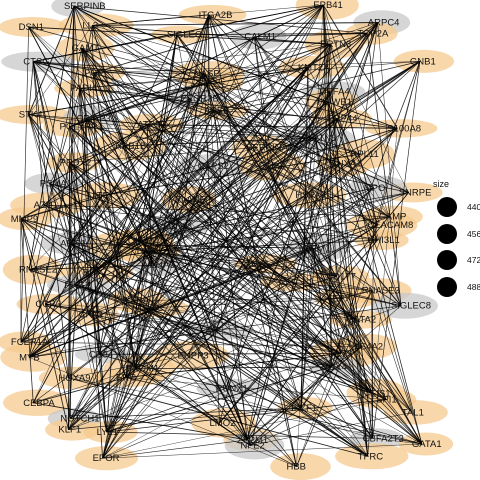  Describe the element at coordinates (259, 264) in the screenshot. I see `node-label: LYZ` at that location.